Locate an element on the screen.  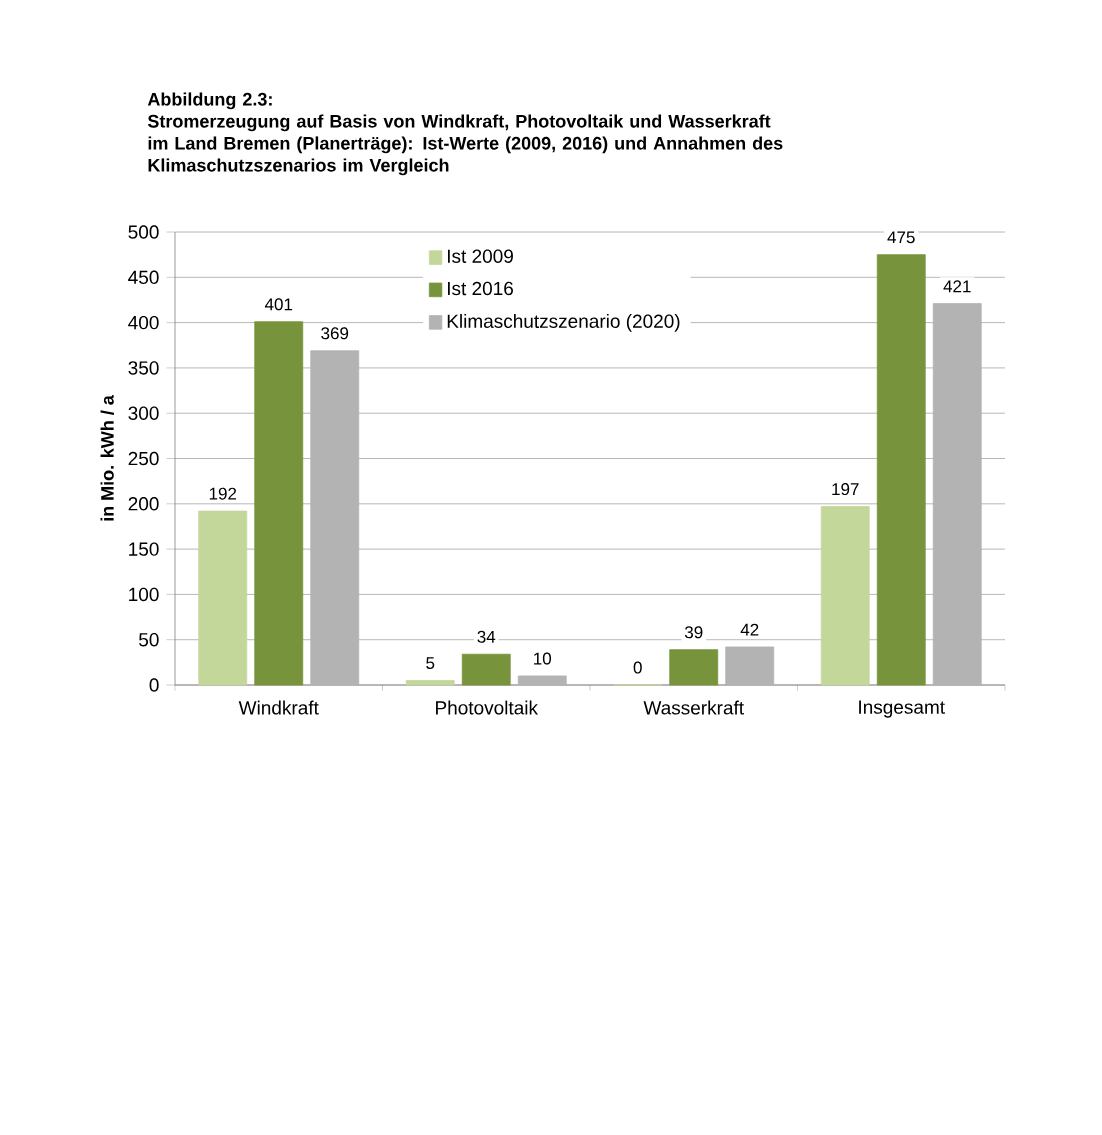
y-tick-label: 450 is located at coordinates (143, 277).